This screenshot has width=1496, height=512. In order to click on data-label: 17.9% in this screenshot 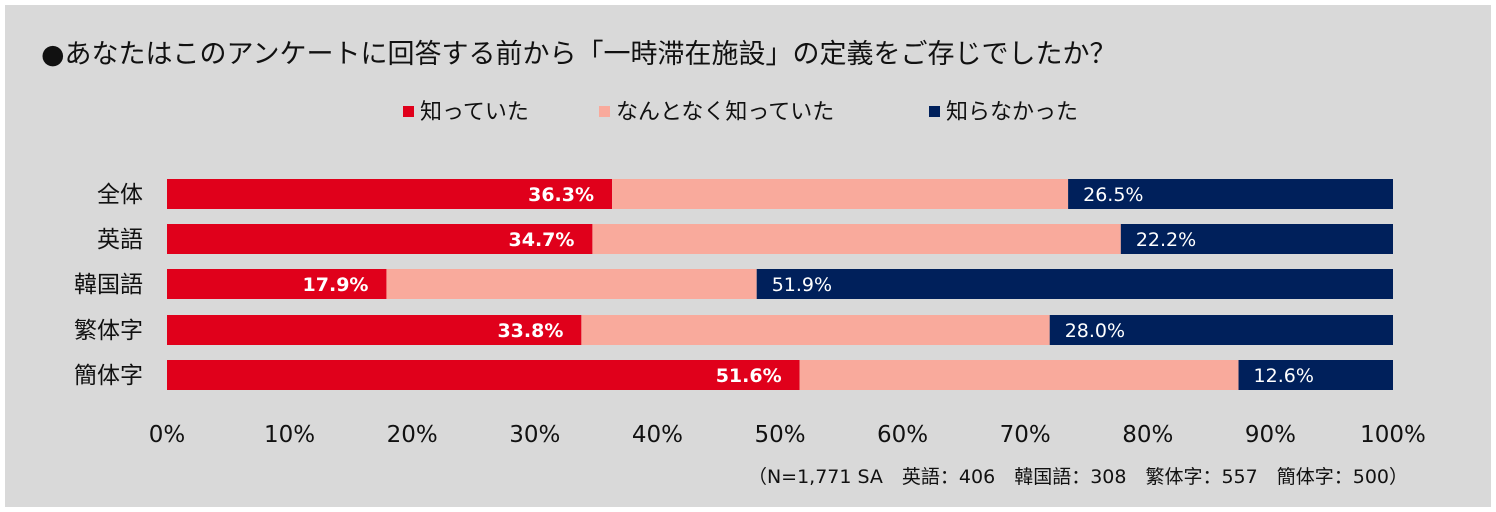, I will do `click(336, 285)`.